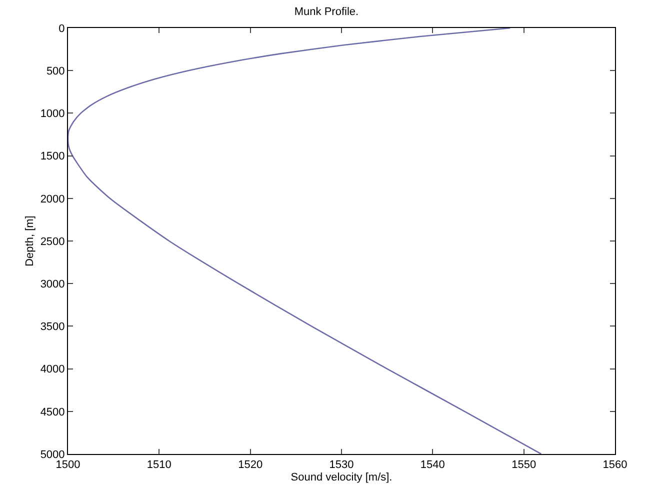  Describe the element at coordinates (52, 284) in the screenshot. I see `y-tick-label: 3000` at that location.